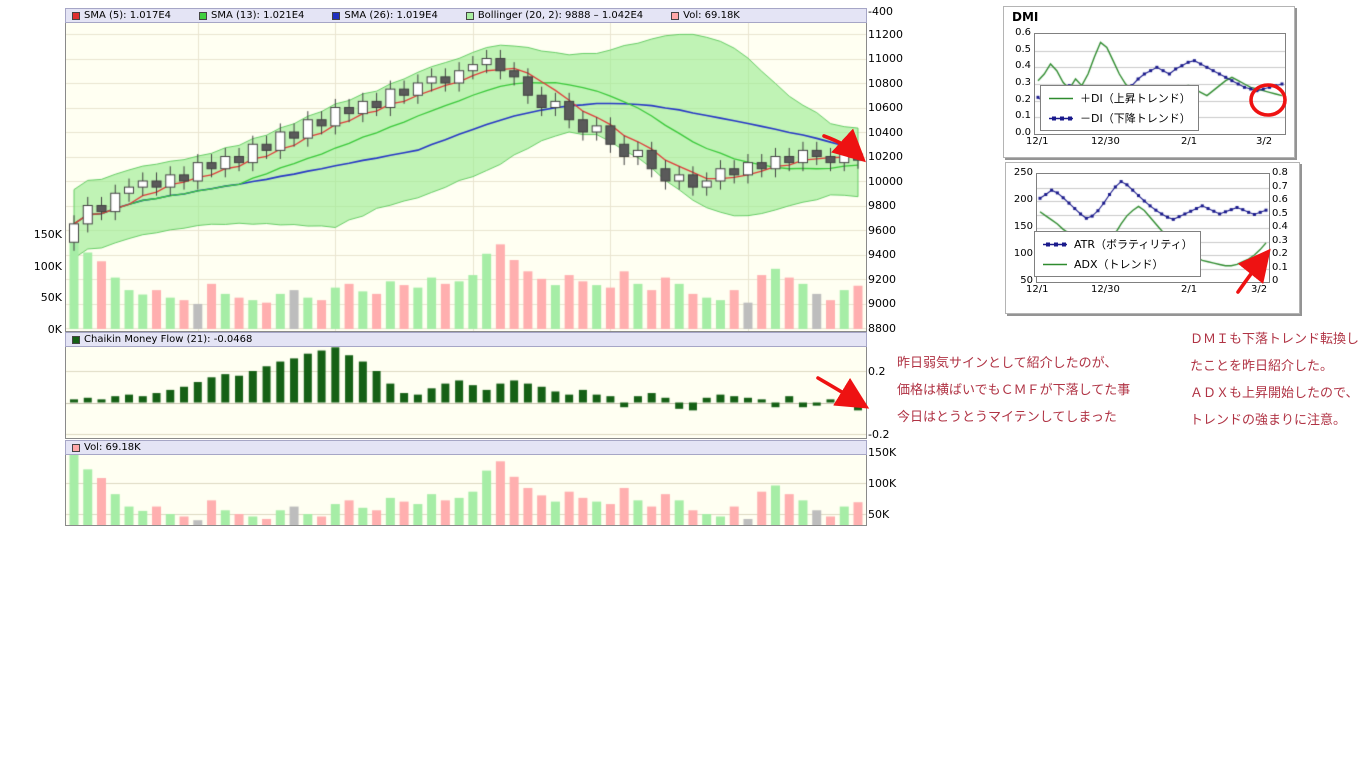  Describe the element at coordinates (54, 329) in the screenshot. I see `volume-axis-left-tick: 0K` at that location.